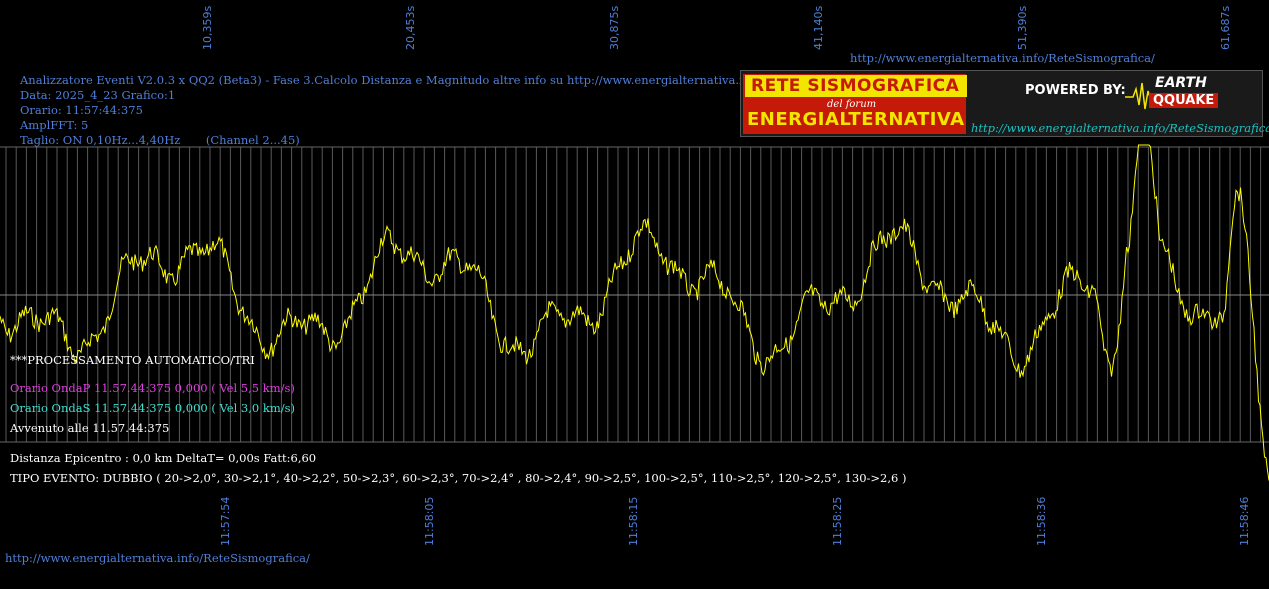 The image size is (1269, 589). What do you see at coordinates (614, 27) in the screenshot?
I see `time-label-top-3: 30,875s` at bounding box center [614, 27].